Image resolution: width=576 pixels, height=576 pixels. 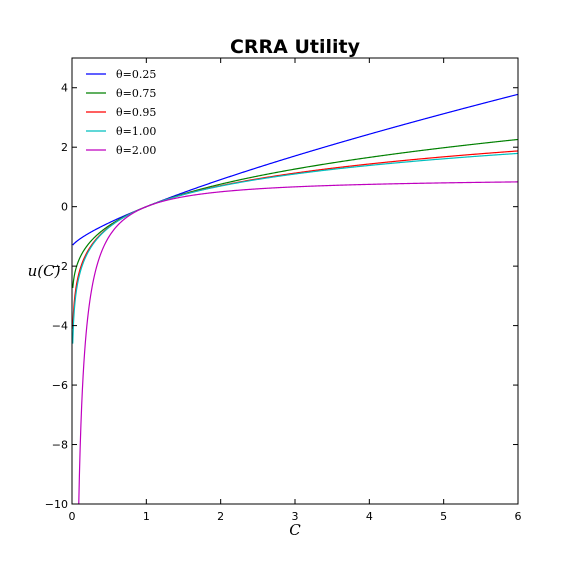 I want to click on y-axis-label: u(C), so click(x=44, y=271).